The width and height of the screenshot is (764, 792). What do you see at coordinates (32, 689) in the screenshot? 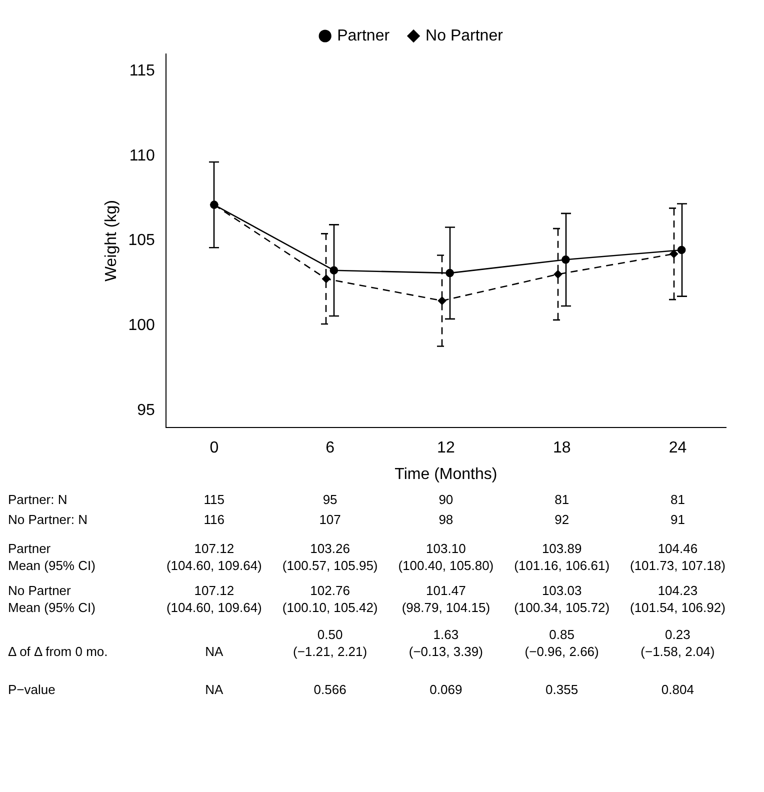
I see `text: P−value` at bounding box center [32, 689].